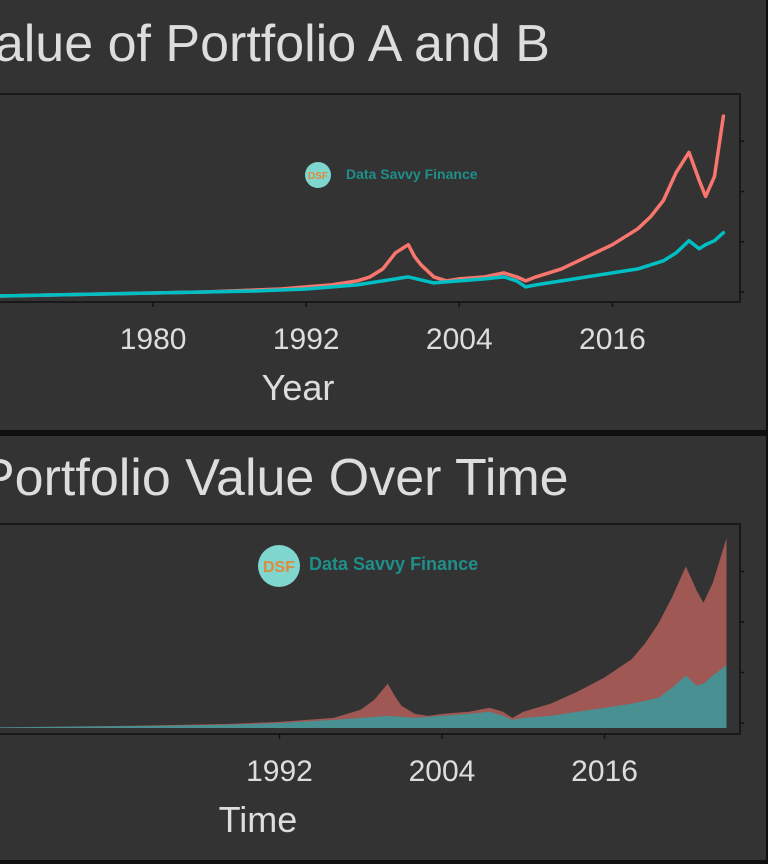  I want to click on watermark-badge-top: DSF, so click(318, 176).